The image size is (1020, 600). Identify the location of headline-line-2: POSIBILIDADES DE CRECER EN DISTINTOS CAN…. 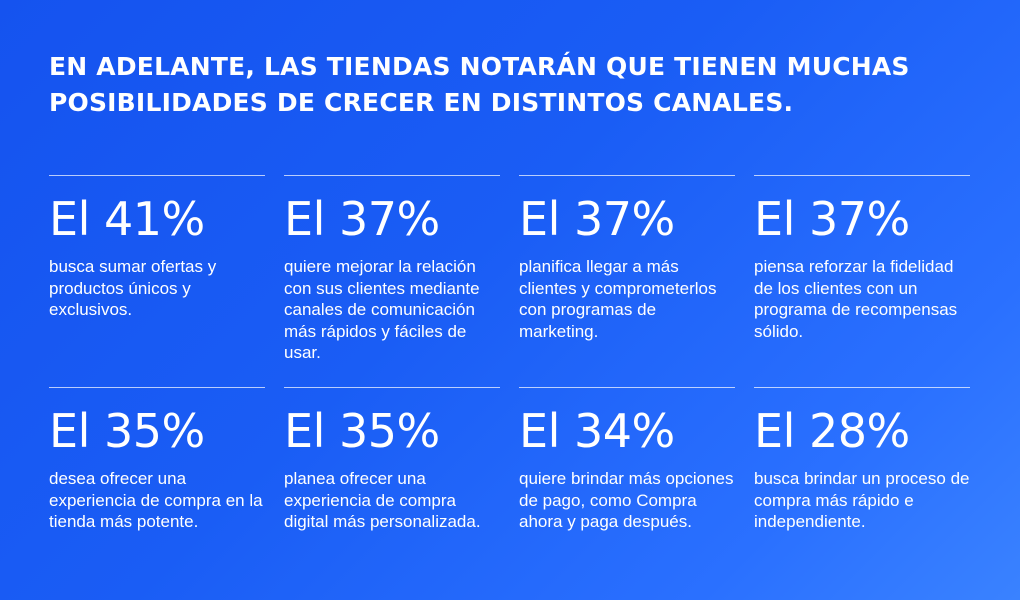
(421, 102).